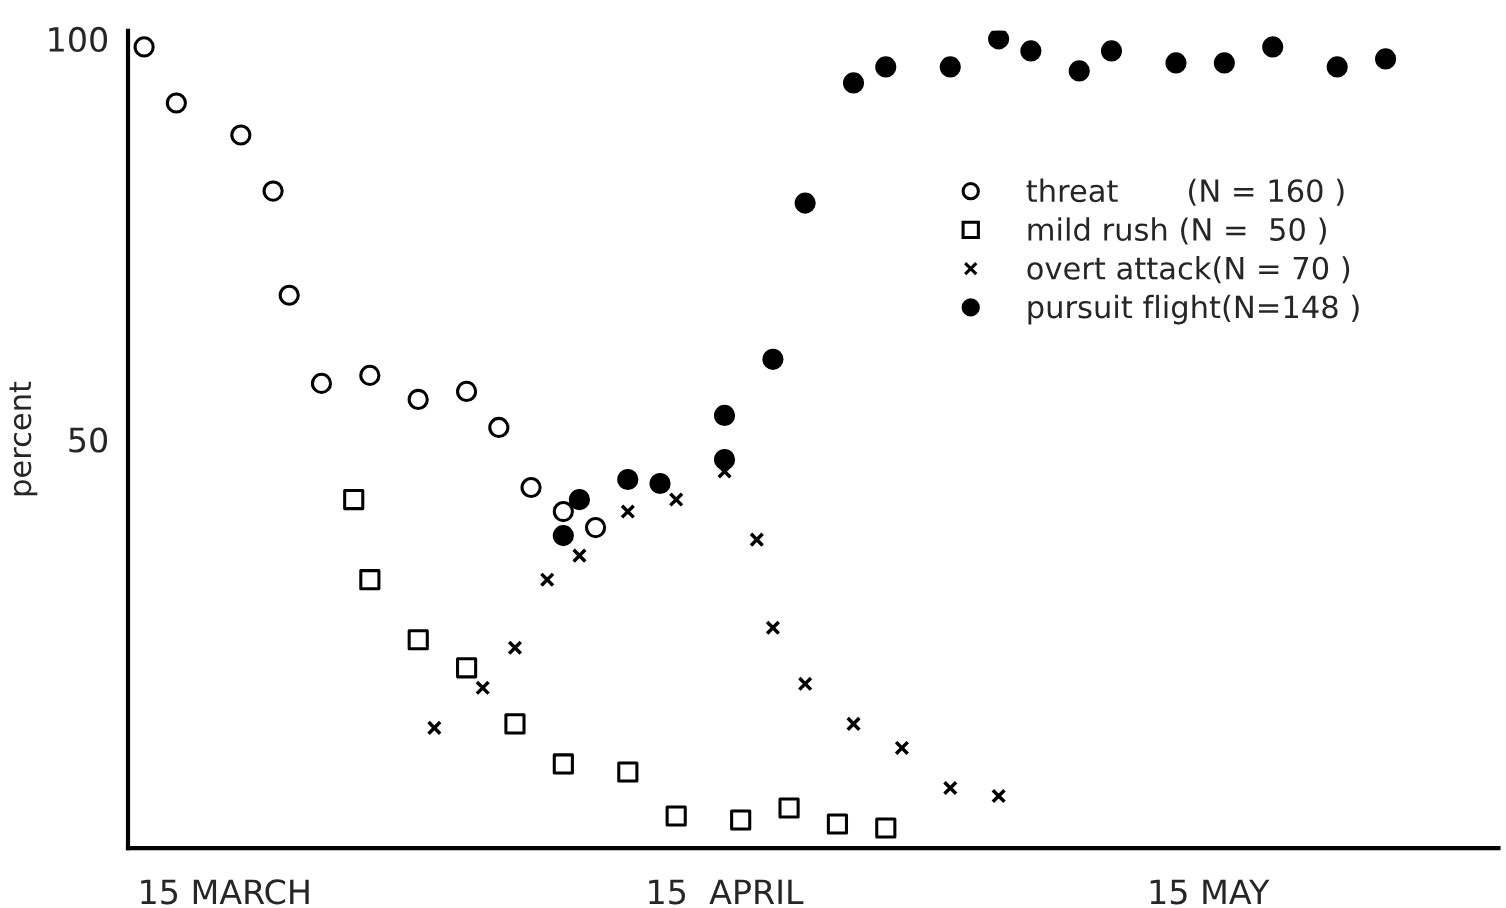 The image size is (1506, 908). Describe the element at coordinates (1185, 192) in the screenshot. I see `legend-label: threat (N = 160 )` at that location.